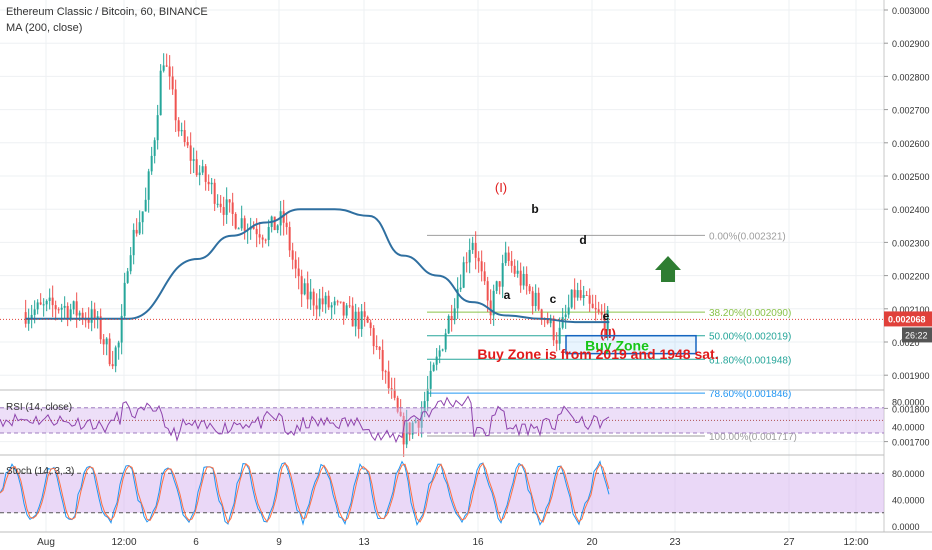 The height and width of the screenshot is (550, 932). Describe the element at coordinates (453, 542) in the screenshot. I see `time-axis: Aug 12:00 6 9 13 16 20 23 27 12:00` at that location.